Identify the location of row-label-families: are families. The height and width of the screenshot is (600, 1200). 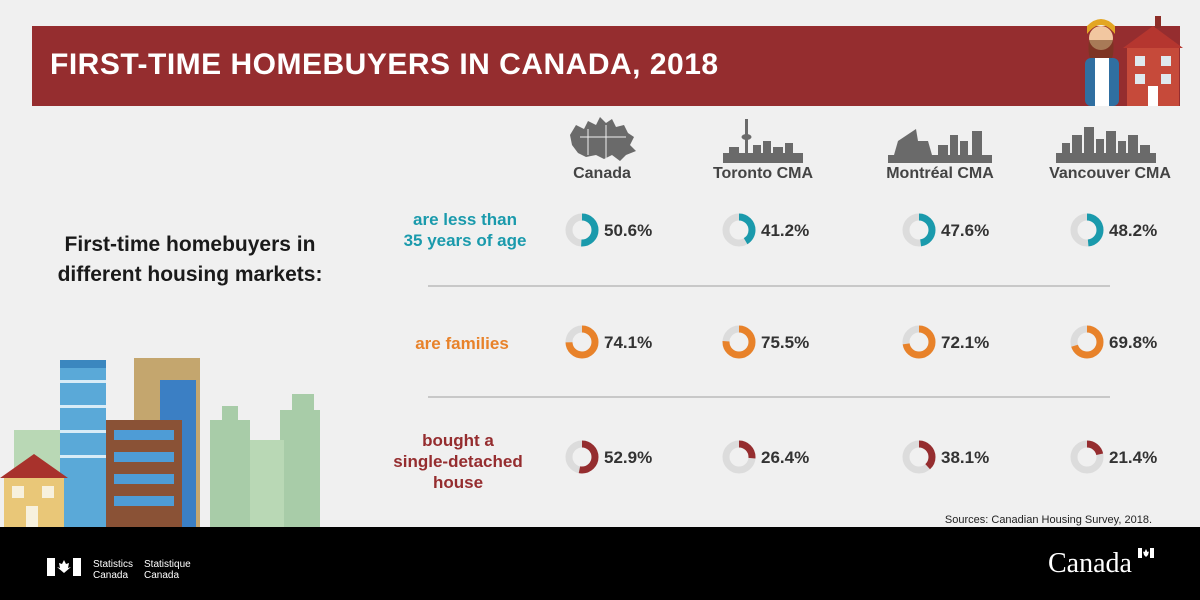
(462, 343).